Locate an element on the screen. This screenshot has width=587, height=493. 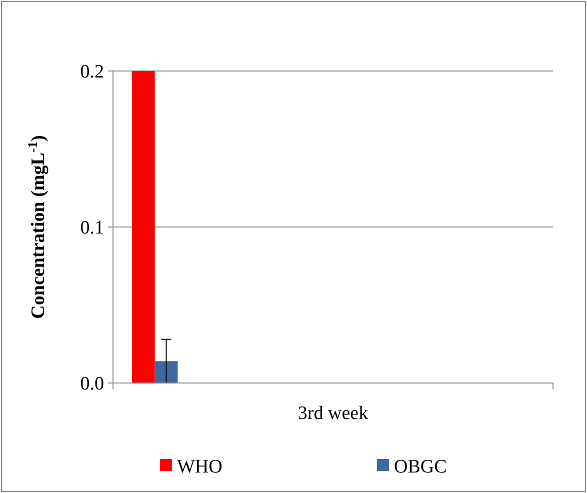
legend-label: OBGC is located at coordinates (420, 467).